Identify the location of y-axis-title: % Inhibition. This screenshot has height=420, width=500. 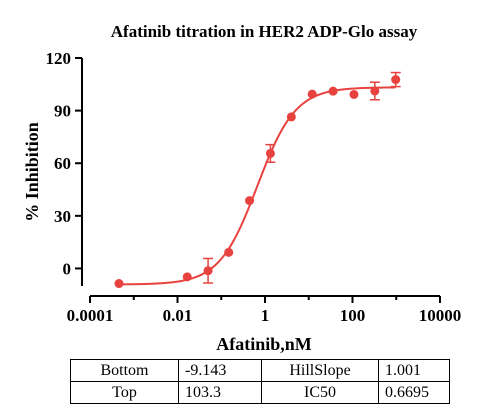
(32, 172).